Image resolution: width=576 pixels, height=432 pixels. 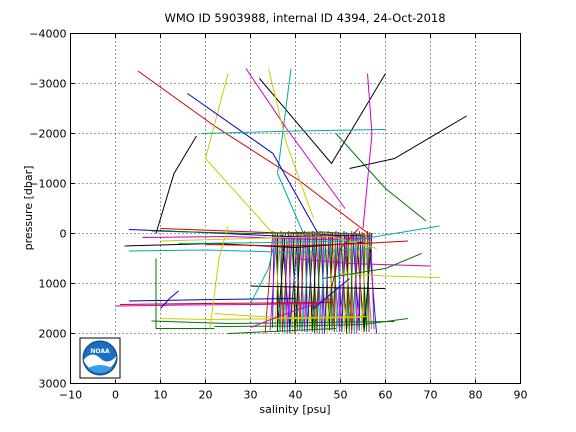 I want to click on y-tick-label: 1000, so click(x=53, y=284).